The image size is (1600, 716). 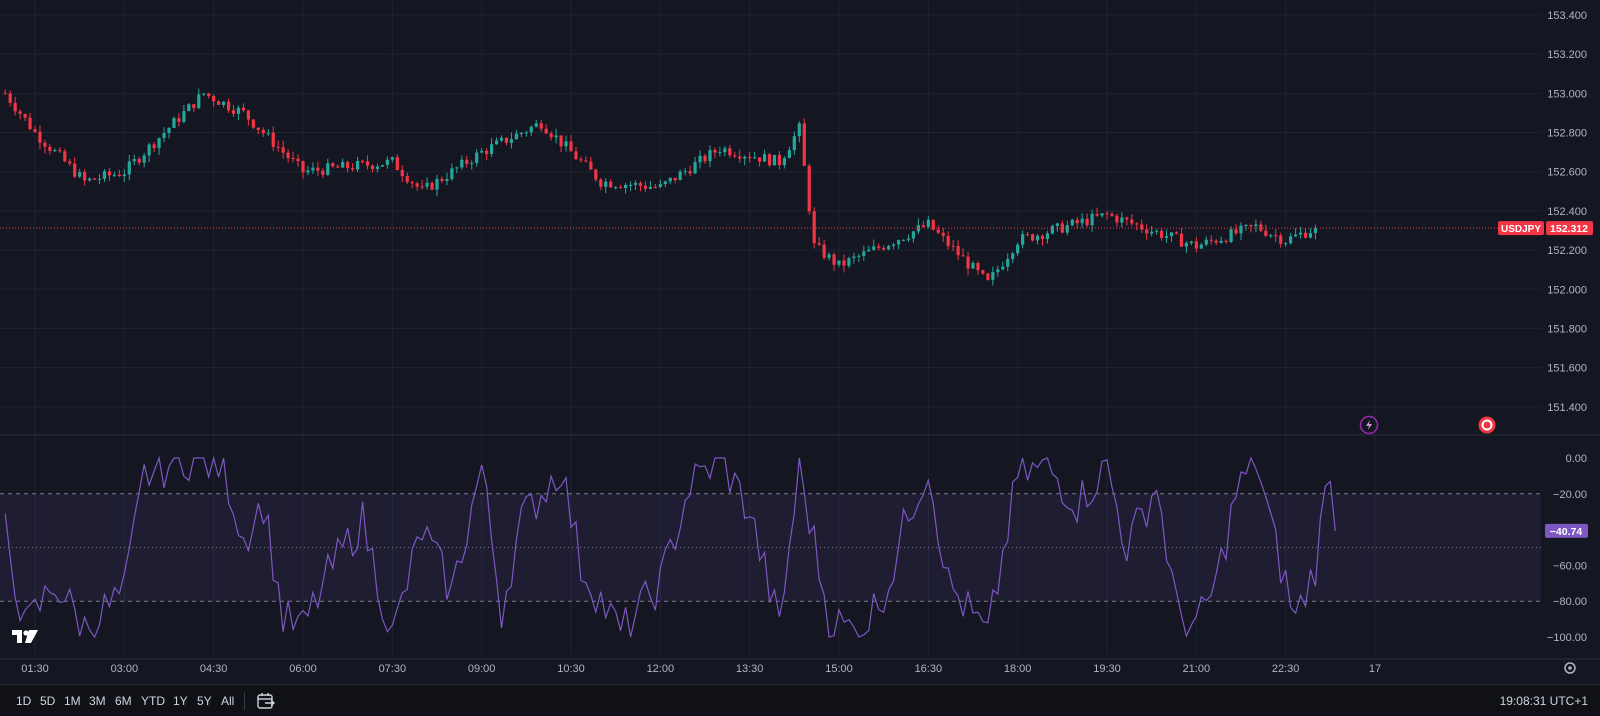 I want to click on calendar-goto-icon, so click(x=266, y=701).